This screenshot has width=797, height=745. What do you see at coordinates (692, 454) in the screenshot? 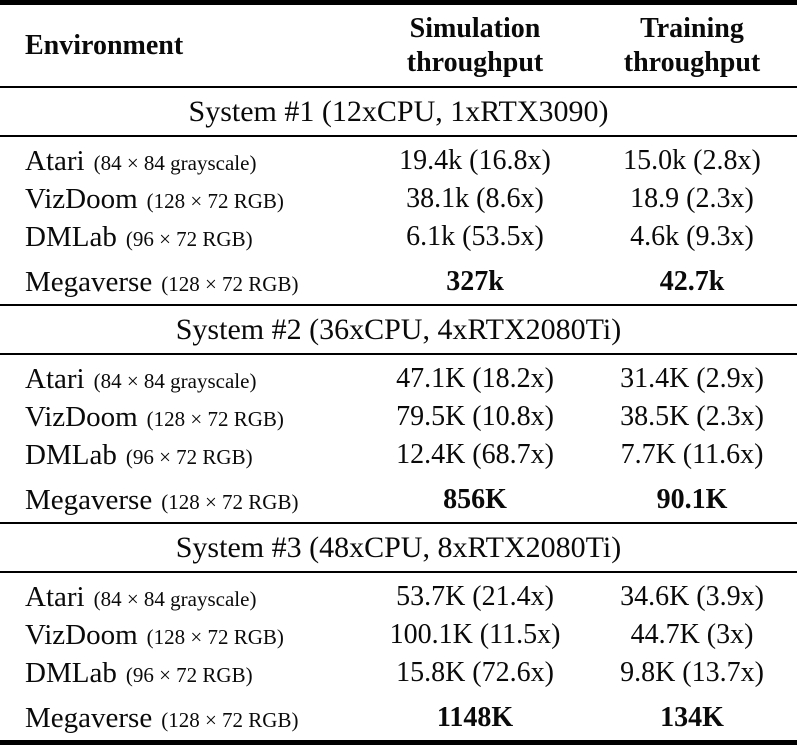
I see `training-throughput-value: 7.7K (11.6x)` at bounding box center [692, 454].